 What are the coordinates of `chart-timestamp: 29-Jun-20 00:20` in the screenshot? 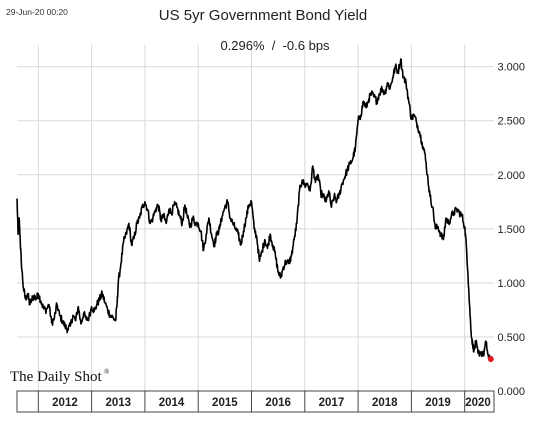 It's located at (37, 12).